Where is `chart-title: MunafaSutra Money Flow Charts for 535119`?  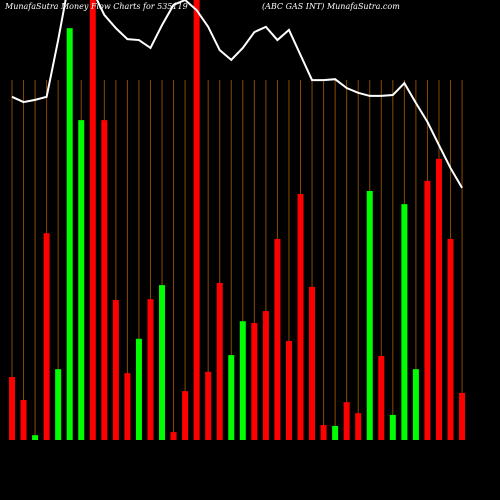
chart-title: MunafaSutra Money Flow Charts for 535119 is located at coordinates (96, 6).